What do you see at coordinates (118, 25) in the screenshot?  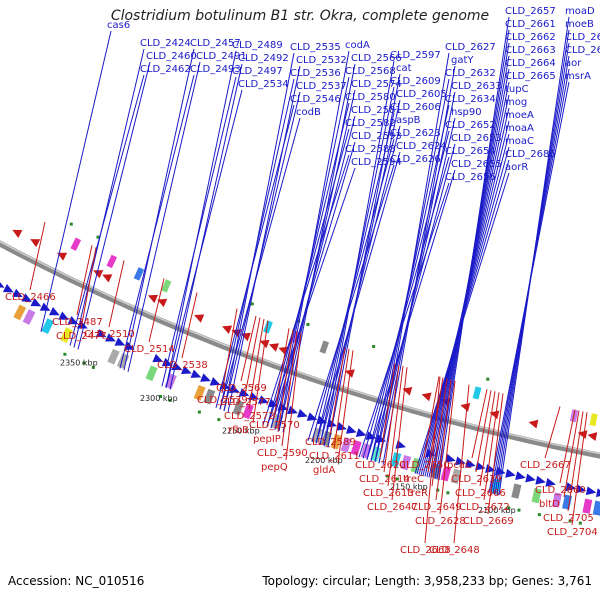 I see `forward-gene-label: cas6` at bounding box center [118, 25].